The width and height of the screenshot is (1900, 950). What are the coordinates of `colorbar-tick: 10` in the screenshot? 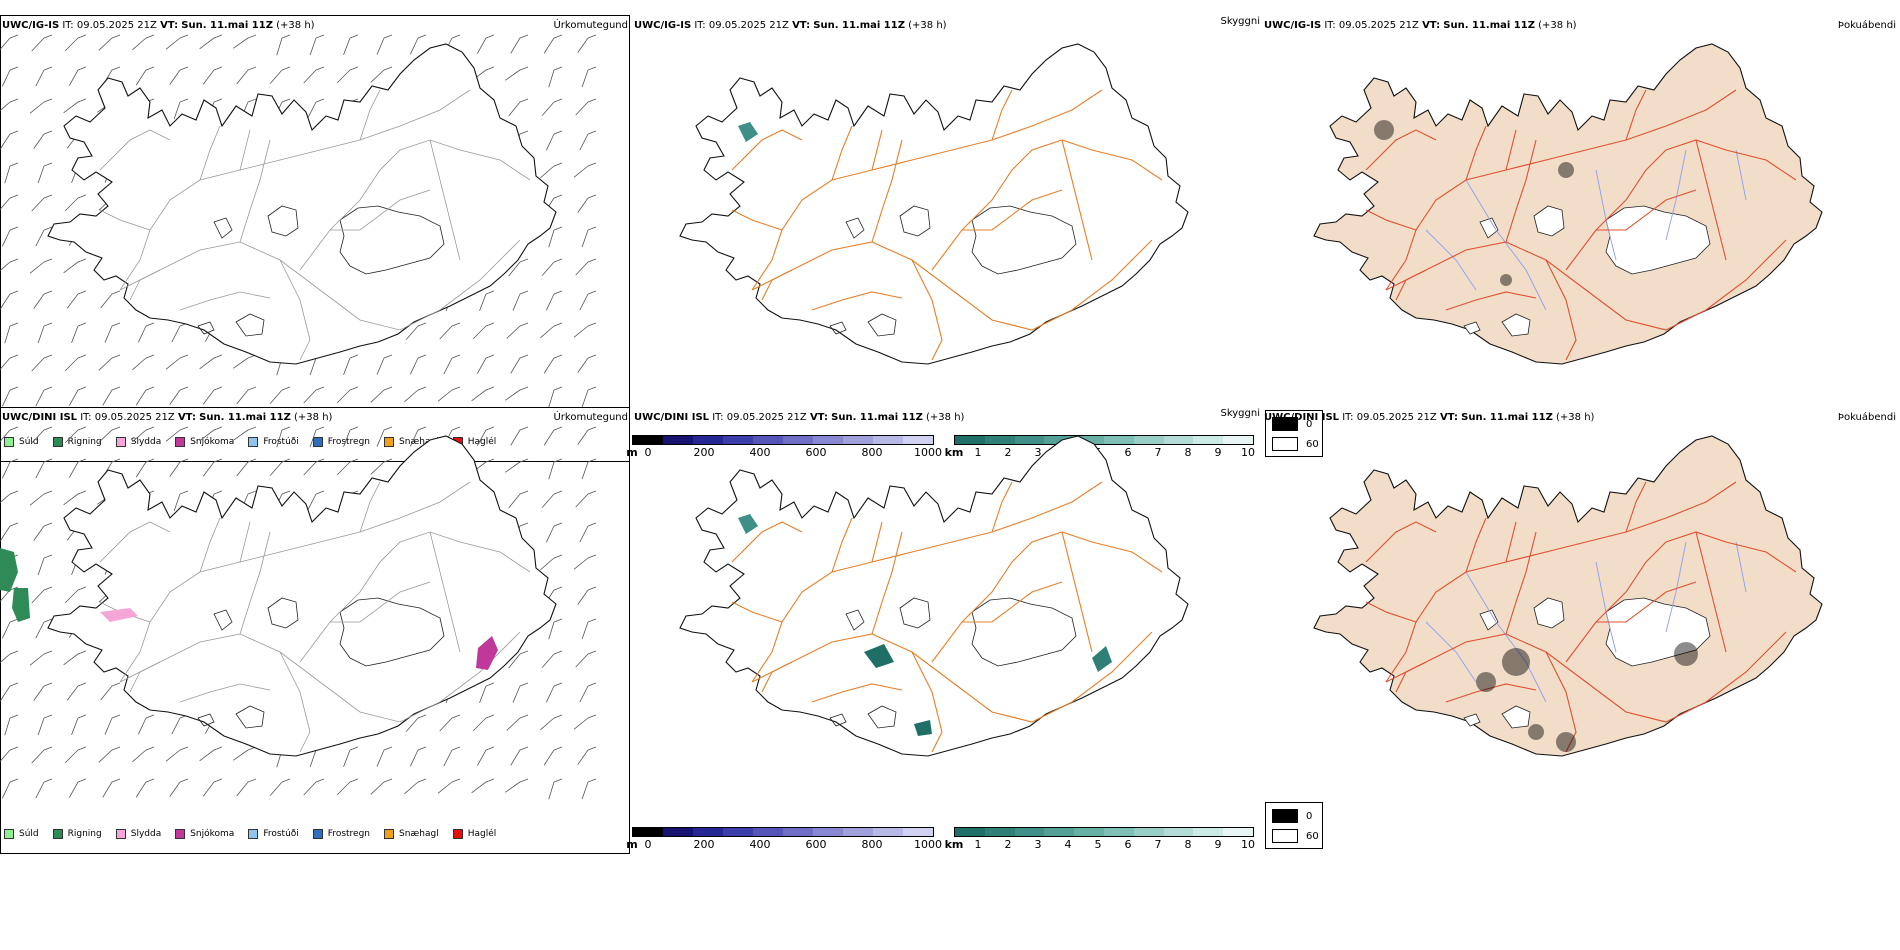 It's located at (1248, 452).